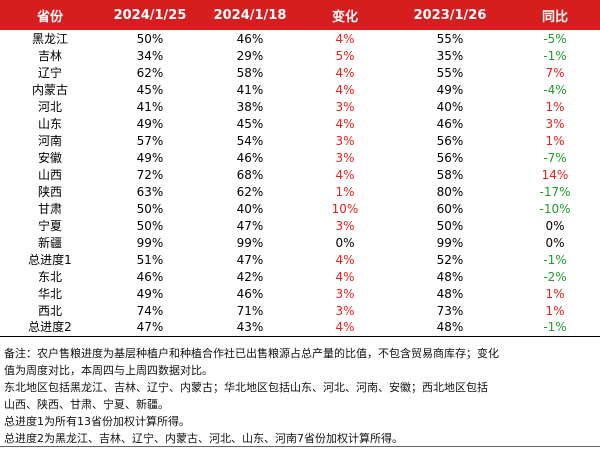 The width and height of the screenshot is (600, 450). What do you see at coordinates (450, 123) in the screenshot?
I see `cell-date-3: 46%` at bounding box center [450, 123].